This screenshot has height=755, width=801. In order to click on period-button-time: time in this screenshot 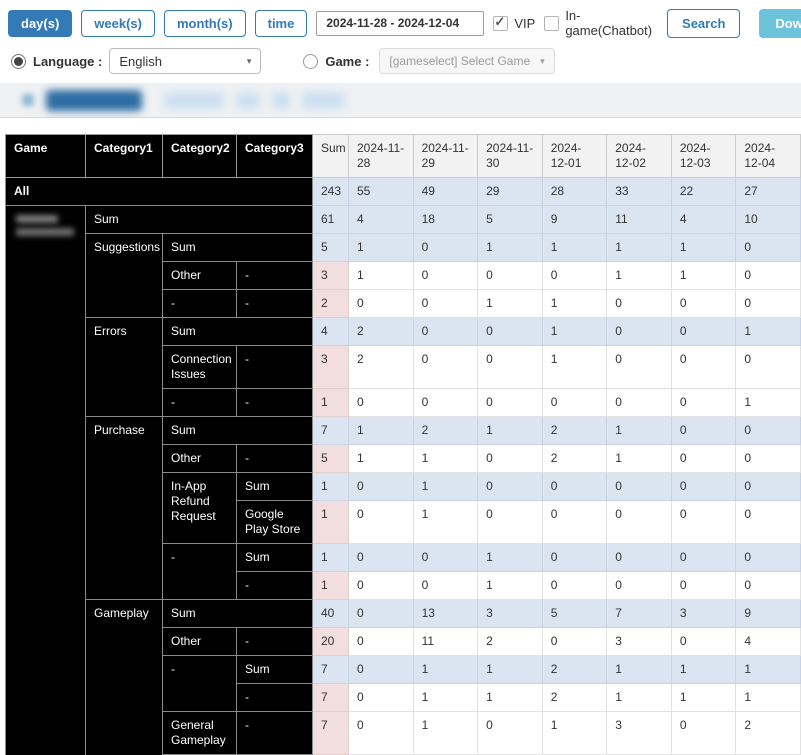, I will do `click(281, 23)`.